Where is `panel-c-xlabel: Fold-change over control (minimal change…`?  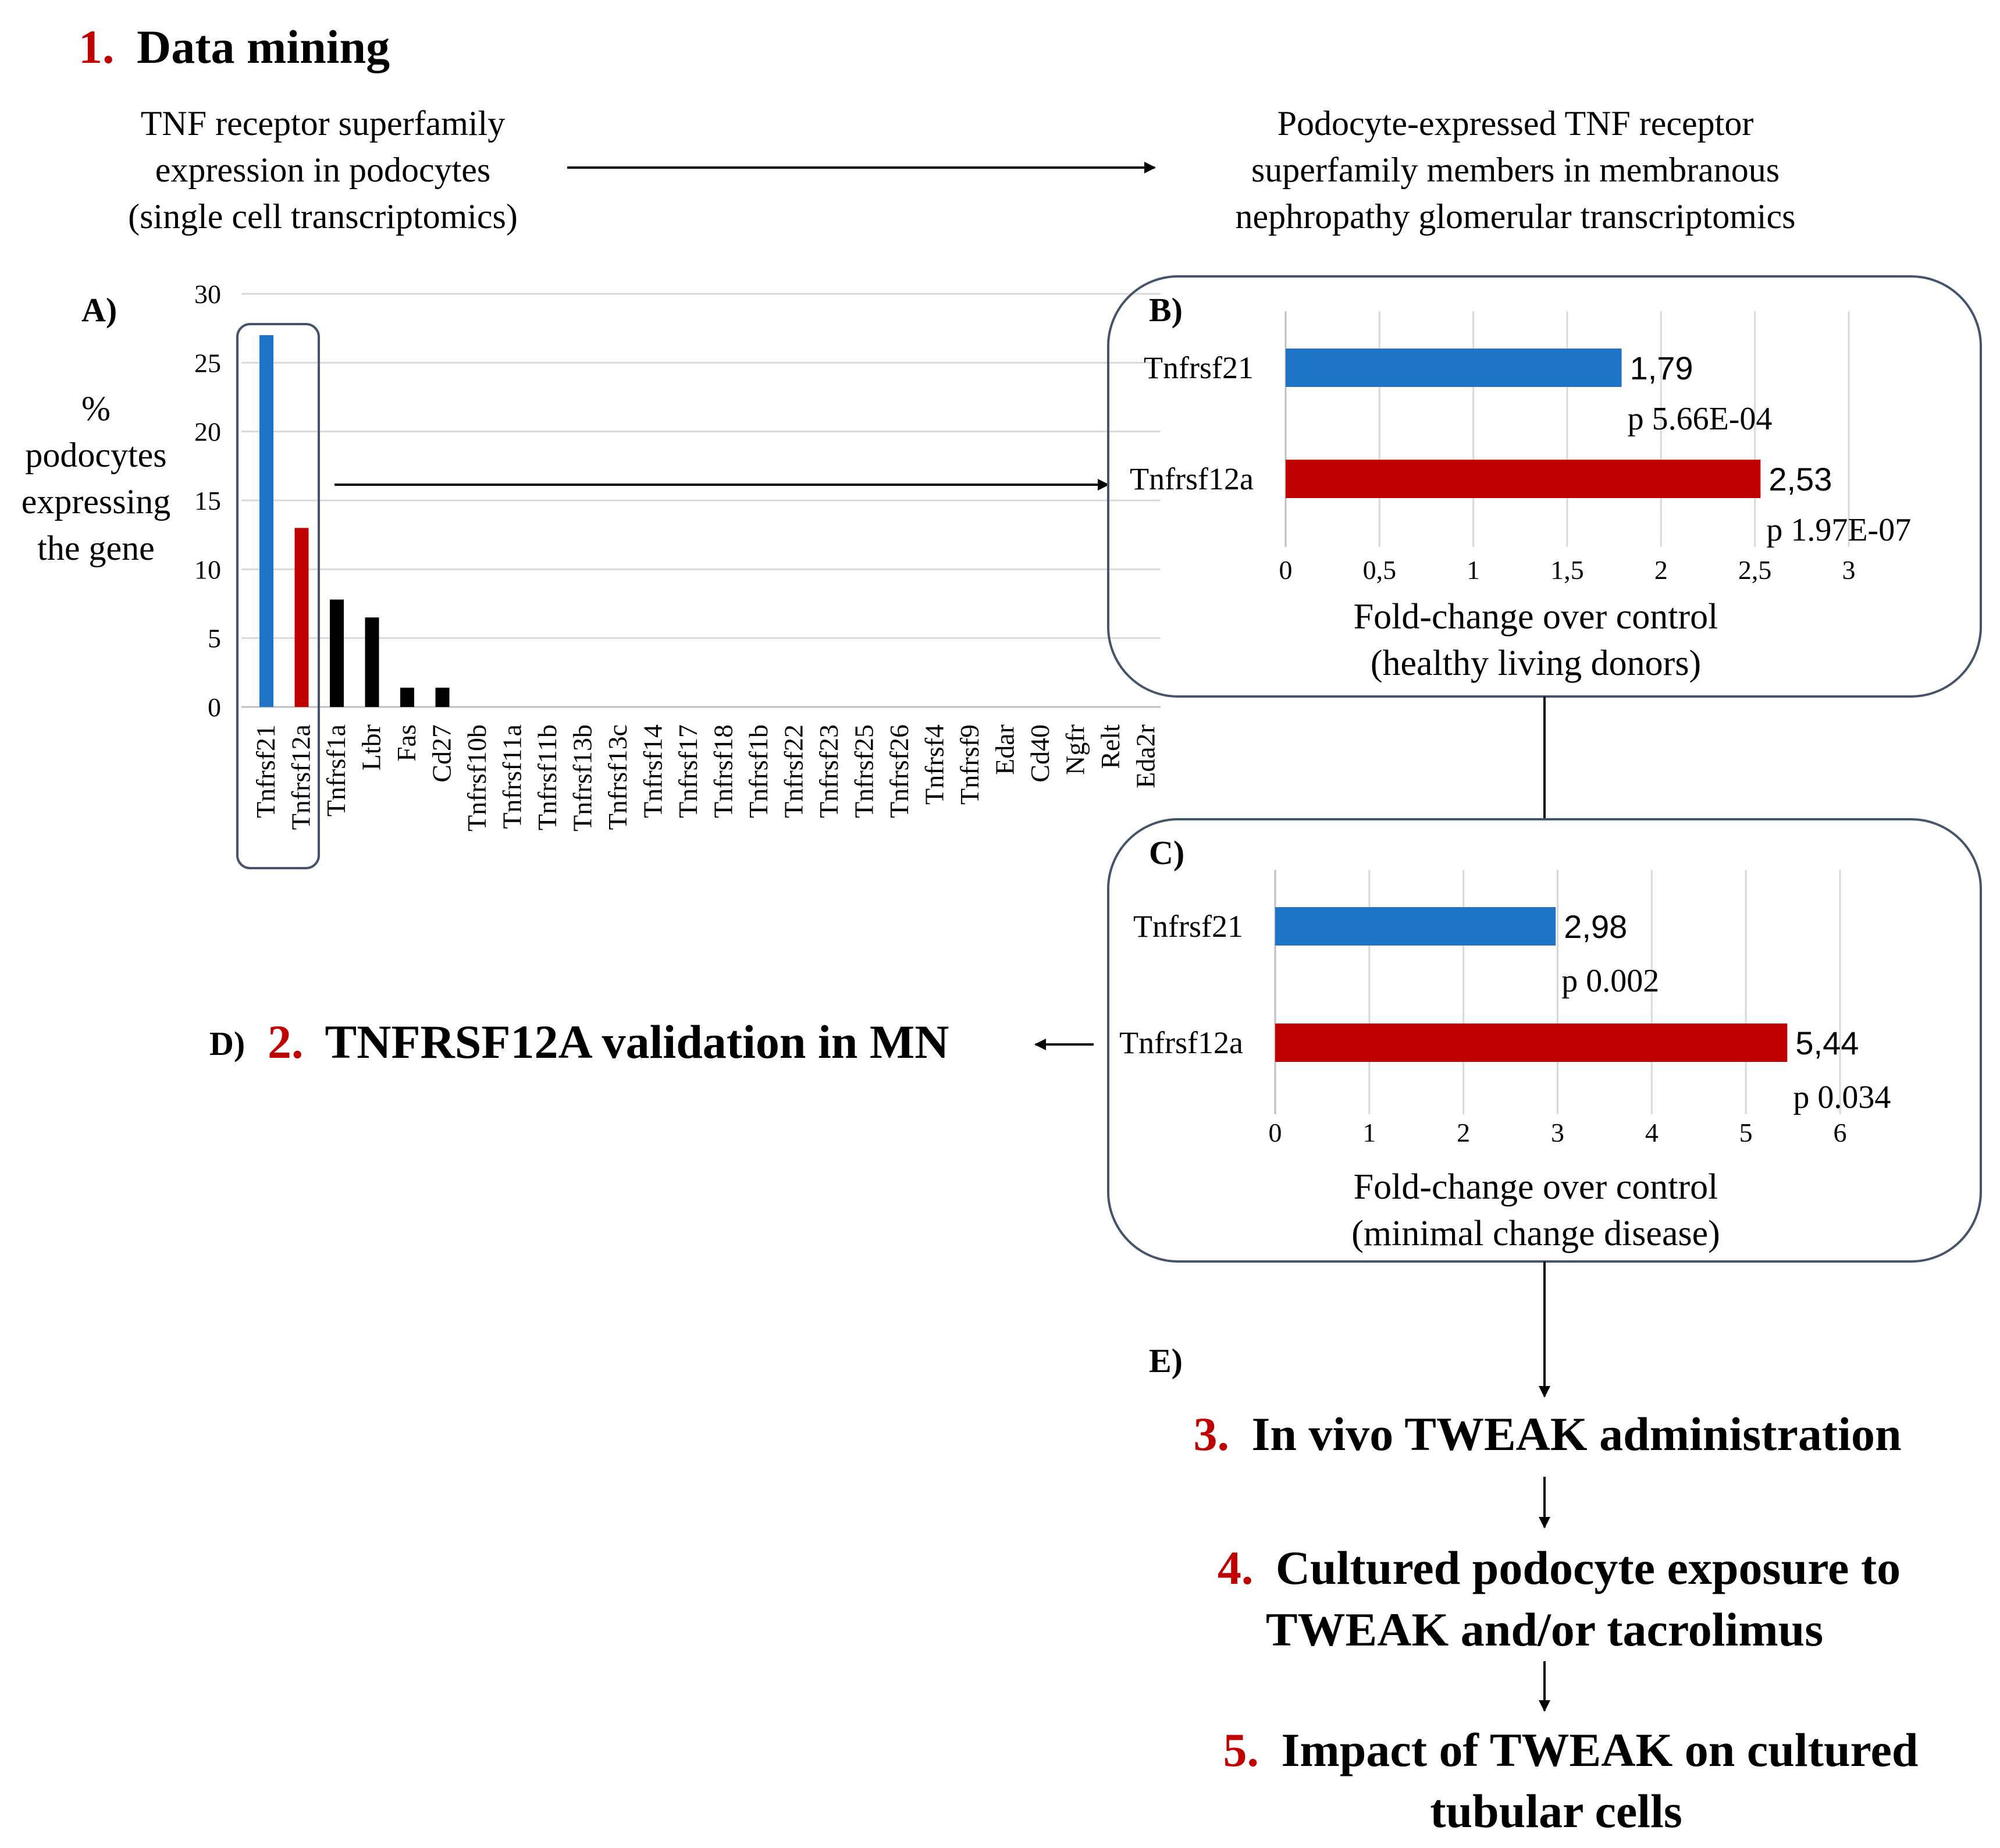
panel-c-xlabel: Fold-change over control (minimal change… is located at coordinates (1535, 1210).